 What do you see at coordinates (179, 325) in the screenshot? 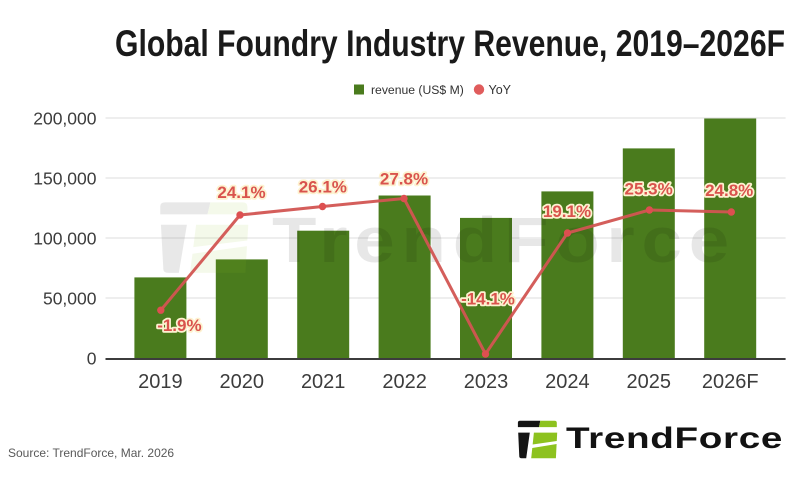
I see `svg-text: -1.9%` at bounding box center [179, 325].